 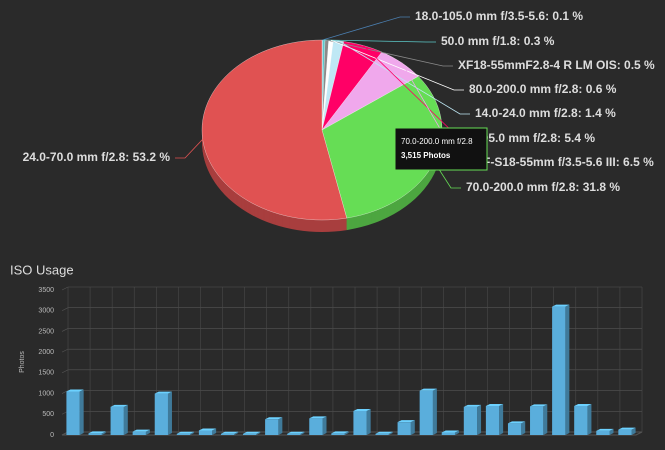 What do you see at coordinates (52, 435) in the screenshot?
I see `y-tick-label: 0` at bounding box center [52, 435].